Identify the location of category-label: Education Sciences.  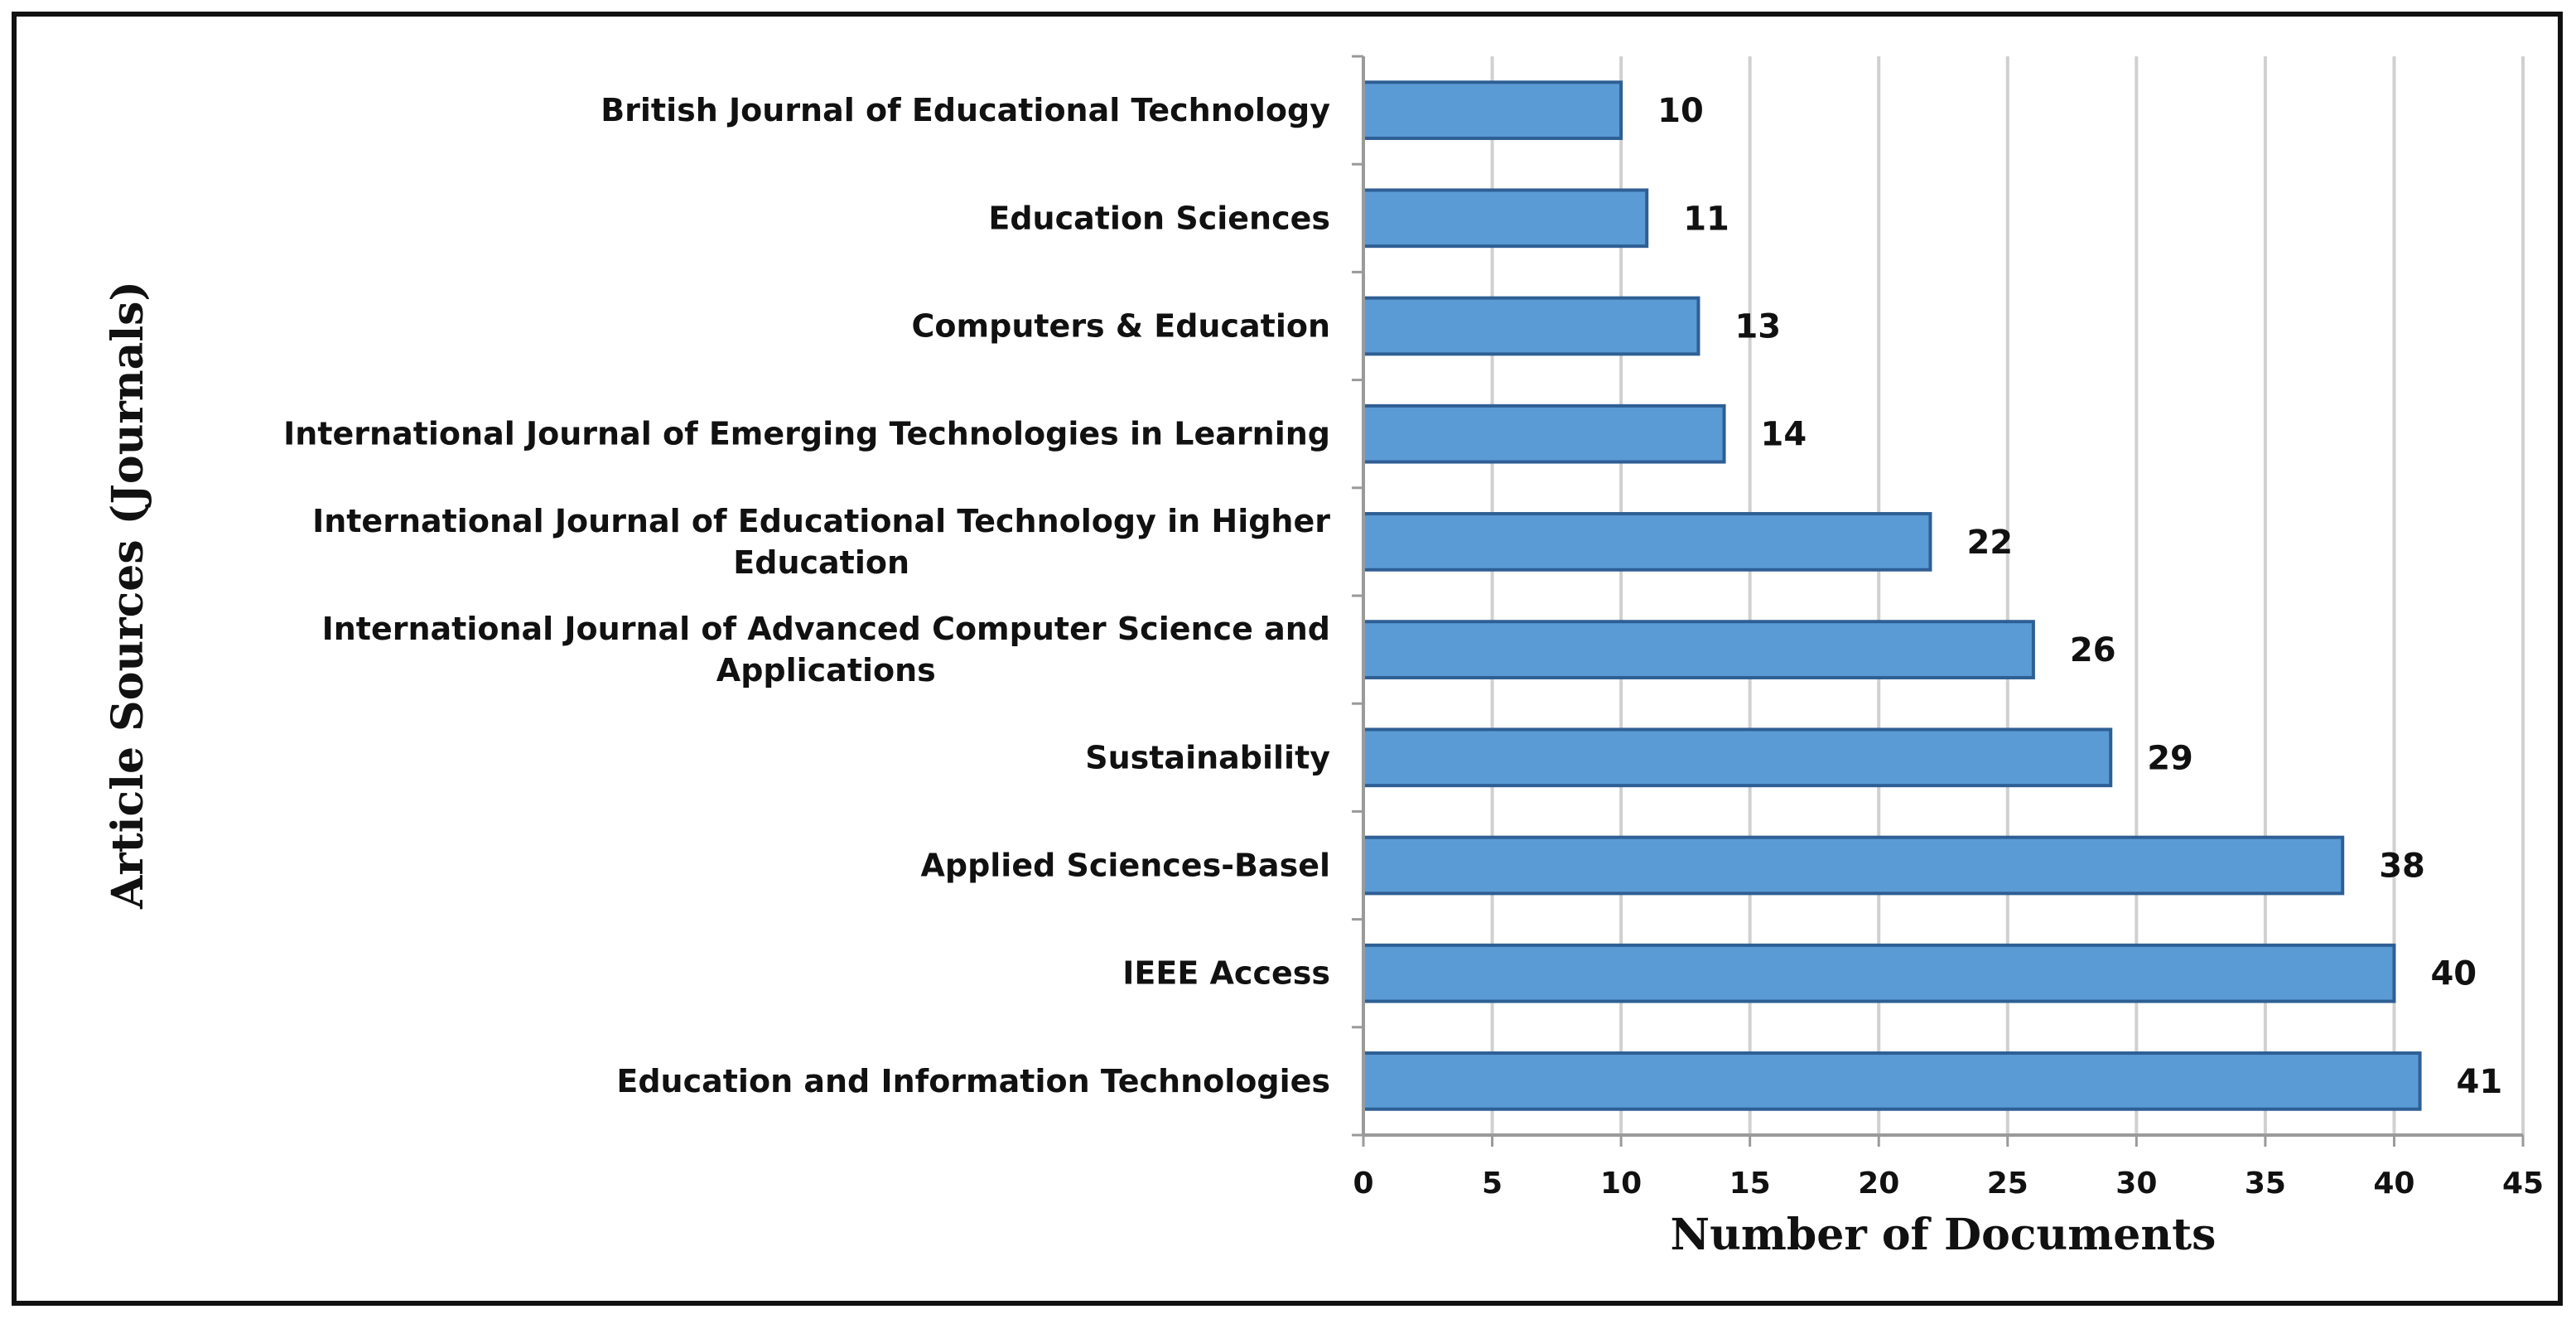
(1159, 218).